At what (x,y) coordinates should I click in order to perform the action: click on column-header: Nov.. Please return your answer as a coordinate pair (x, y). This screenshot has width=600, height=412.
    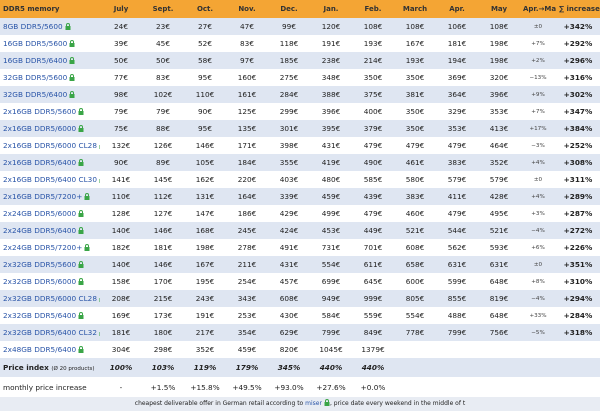
    Looking at the image, I should click on (247, 9).